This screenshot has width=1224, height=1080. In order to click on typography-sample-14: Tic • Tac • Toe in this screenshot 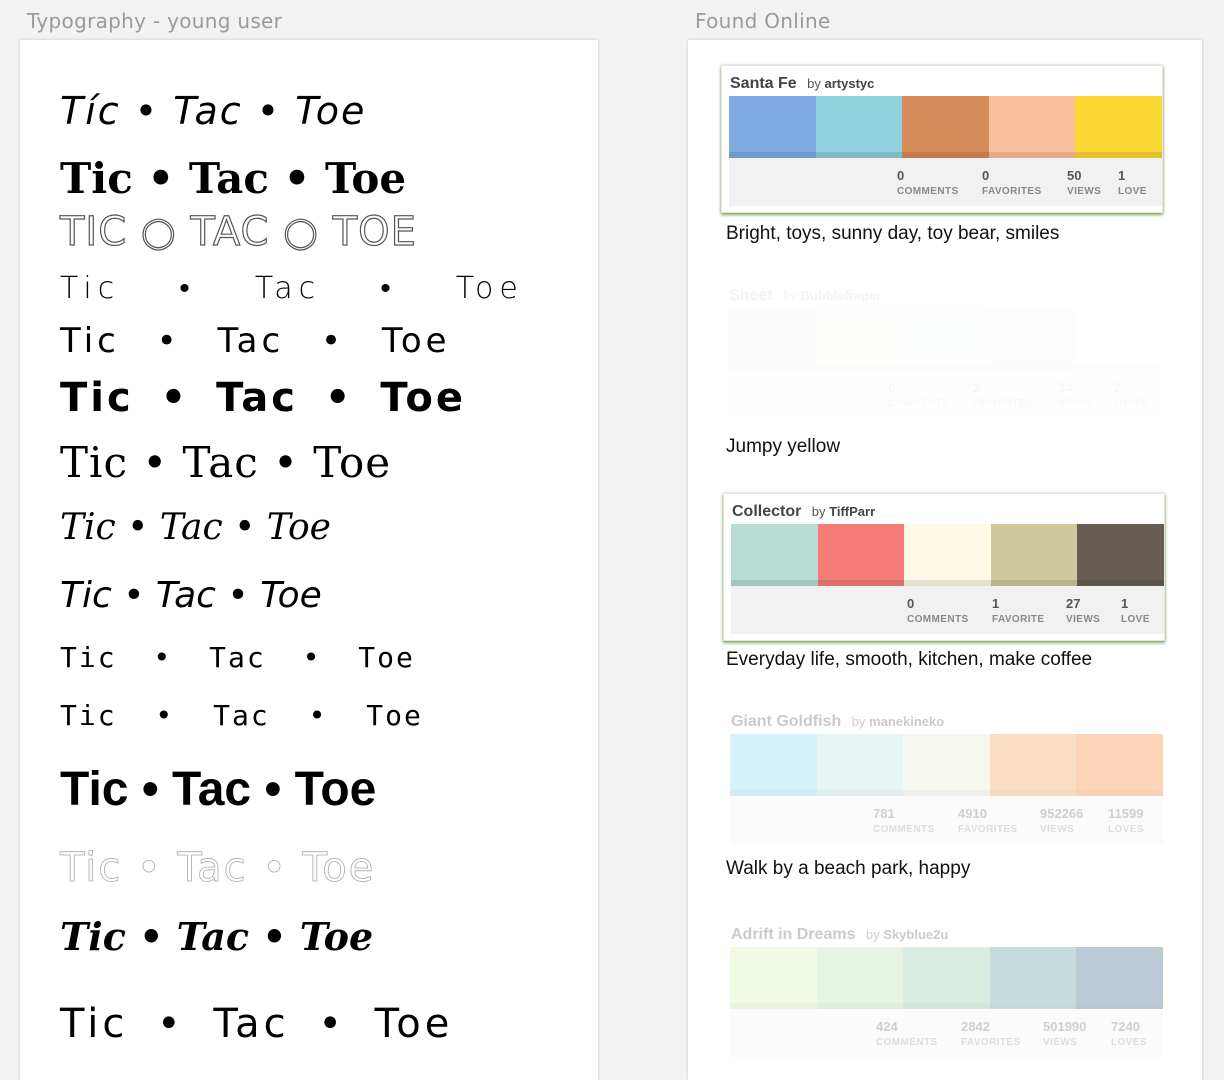, I will do `click(217, 936)`.